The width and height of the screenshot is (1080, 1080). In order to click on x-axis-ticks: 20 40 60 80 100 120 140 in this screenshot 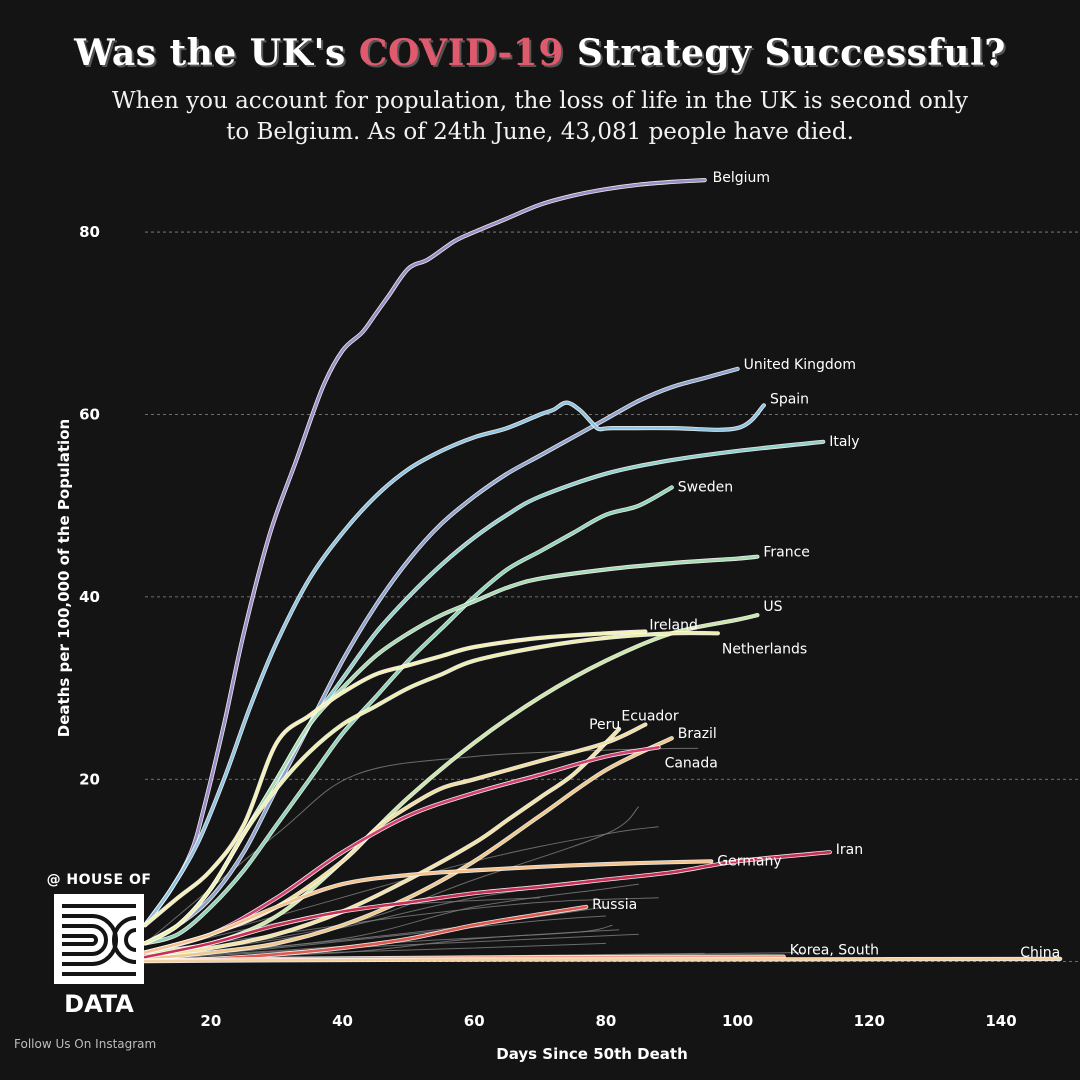, I will do `click(608, 1021)`.